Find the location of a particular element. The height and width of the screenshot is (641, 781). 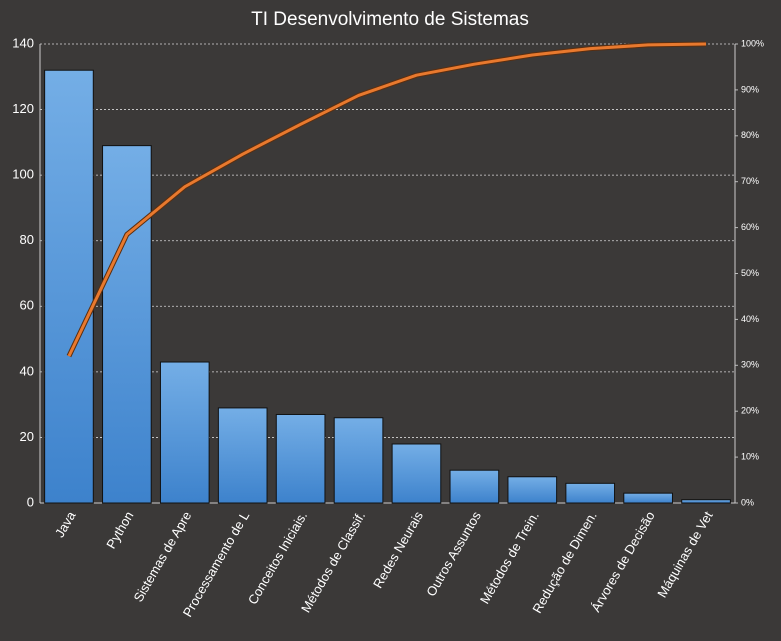

y-tick-label: 60 is located at coordinates (27, 305).